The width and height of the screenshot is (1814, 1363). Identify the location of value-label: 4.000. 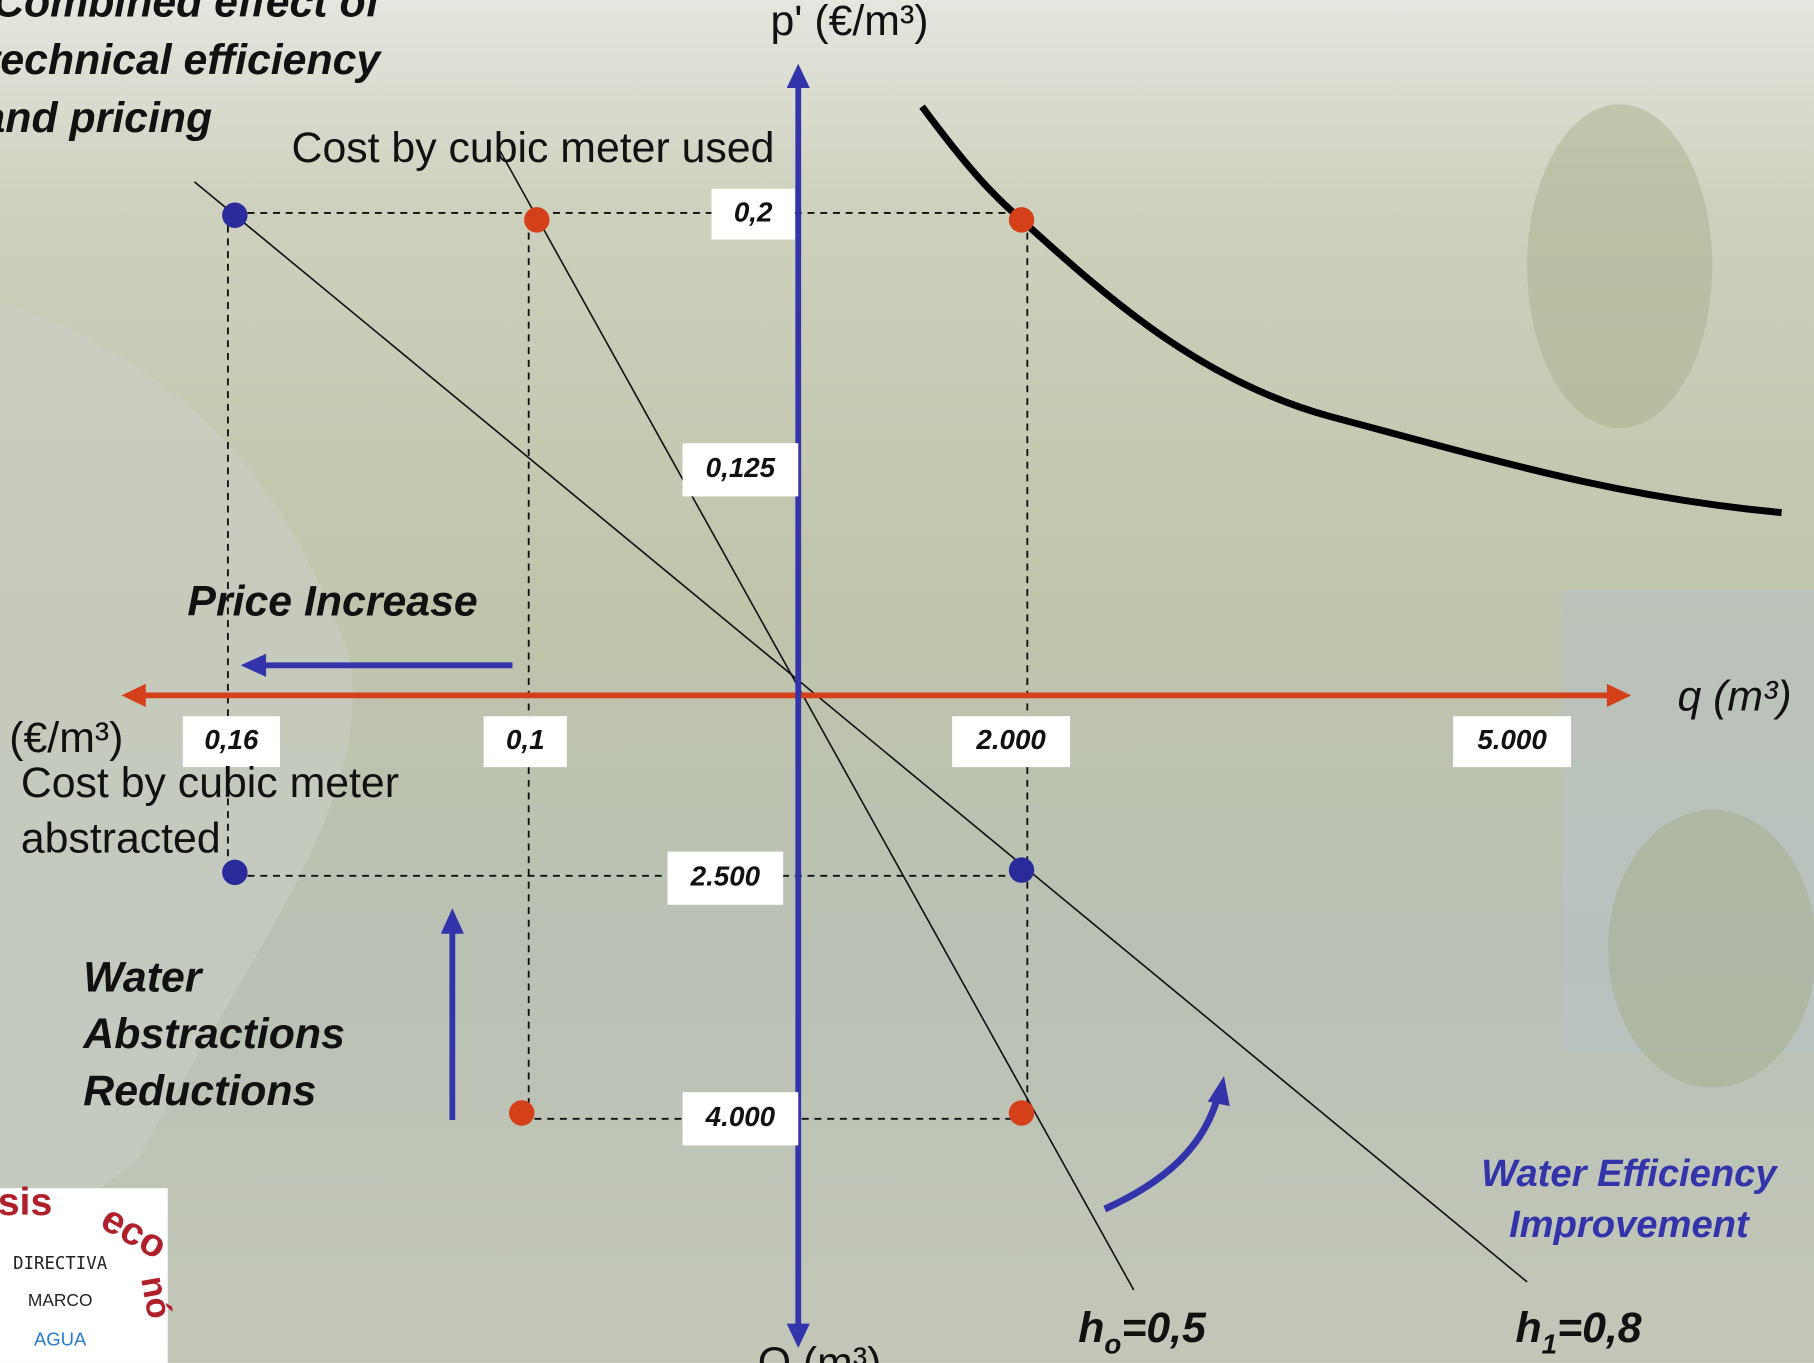
(740, 1116).